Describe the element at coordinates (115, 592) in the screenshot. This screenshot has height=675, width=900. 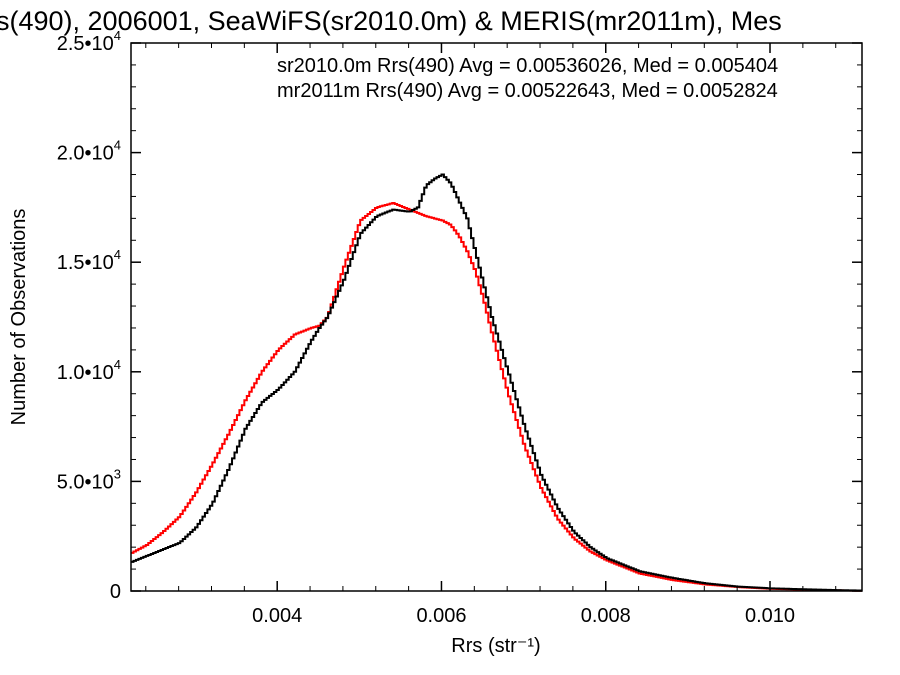
I see `y-tick-label-0: 0` at that location.